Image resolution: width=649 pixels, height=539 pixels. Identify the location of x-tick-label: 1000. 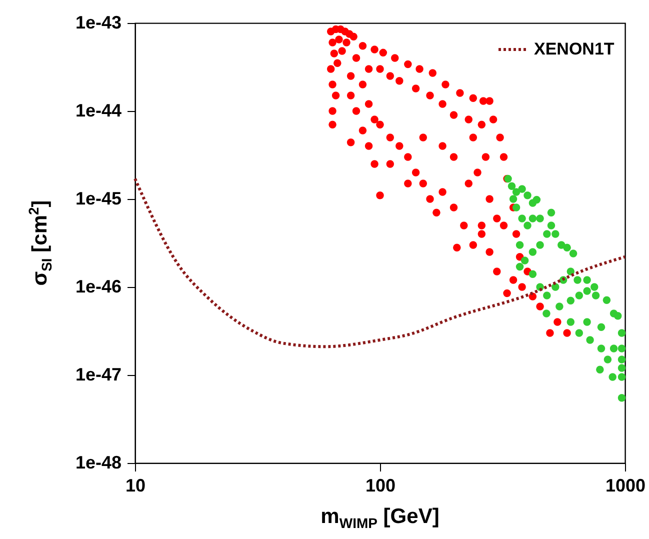
(625, 486).